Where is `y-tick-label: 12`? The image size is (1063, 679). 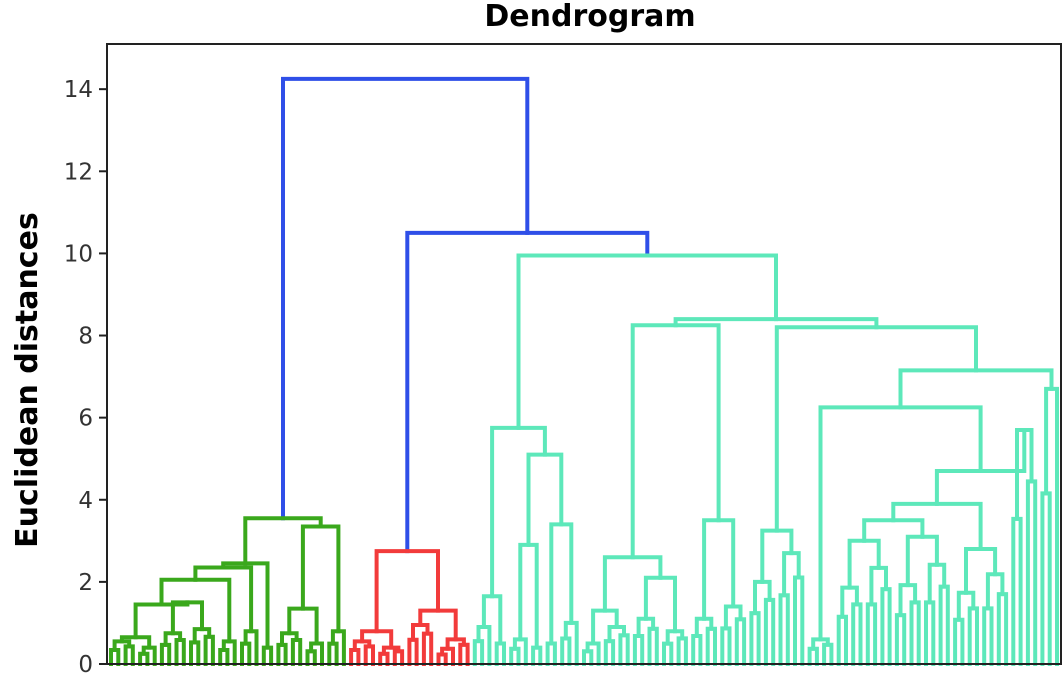 y-tick-label: 12 is located at coordinates (78, 172).